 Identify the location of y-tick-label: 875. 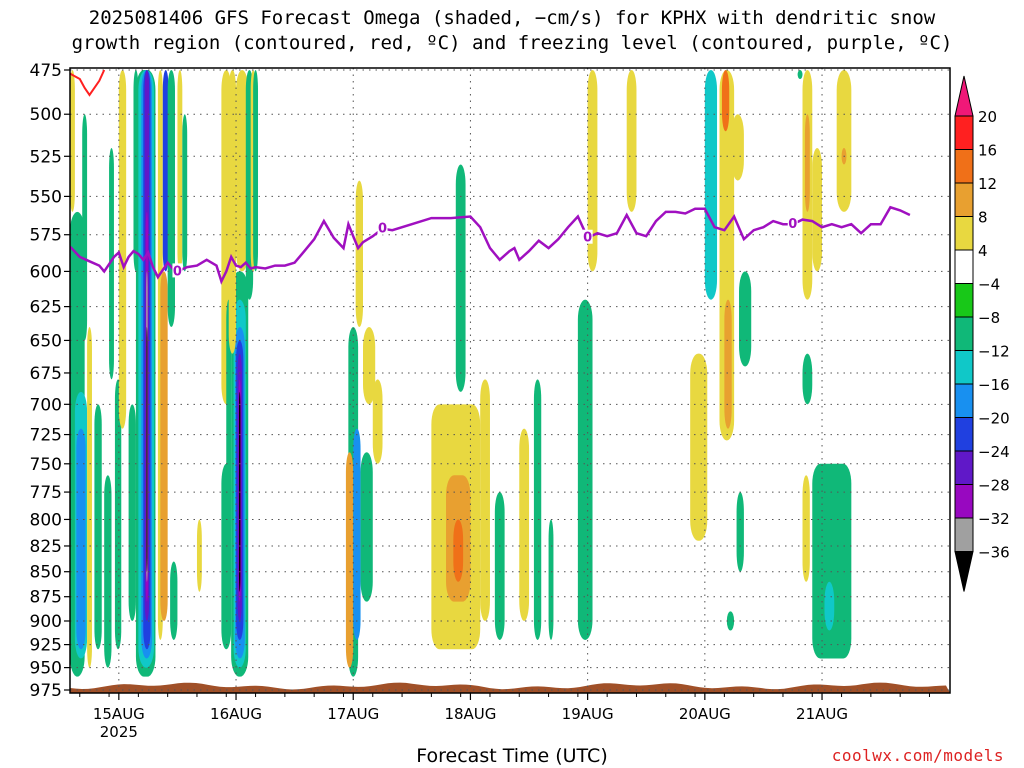
(46, 598).